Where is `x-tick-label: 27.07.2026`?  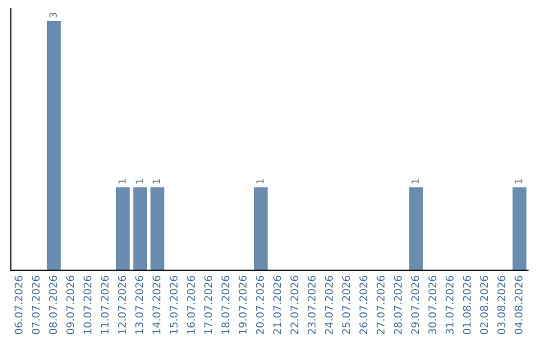
x-tick-label: 27.07.2026 is located at coordinates (380, 305).